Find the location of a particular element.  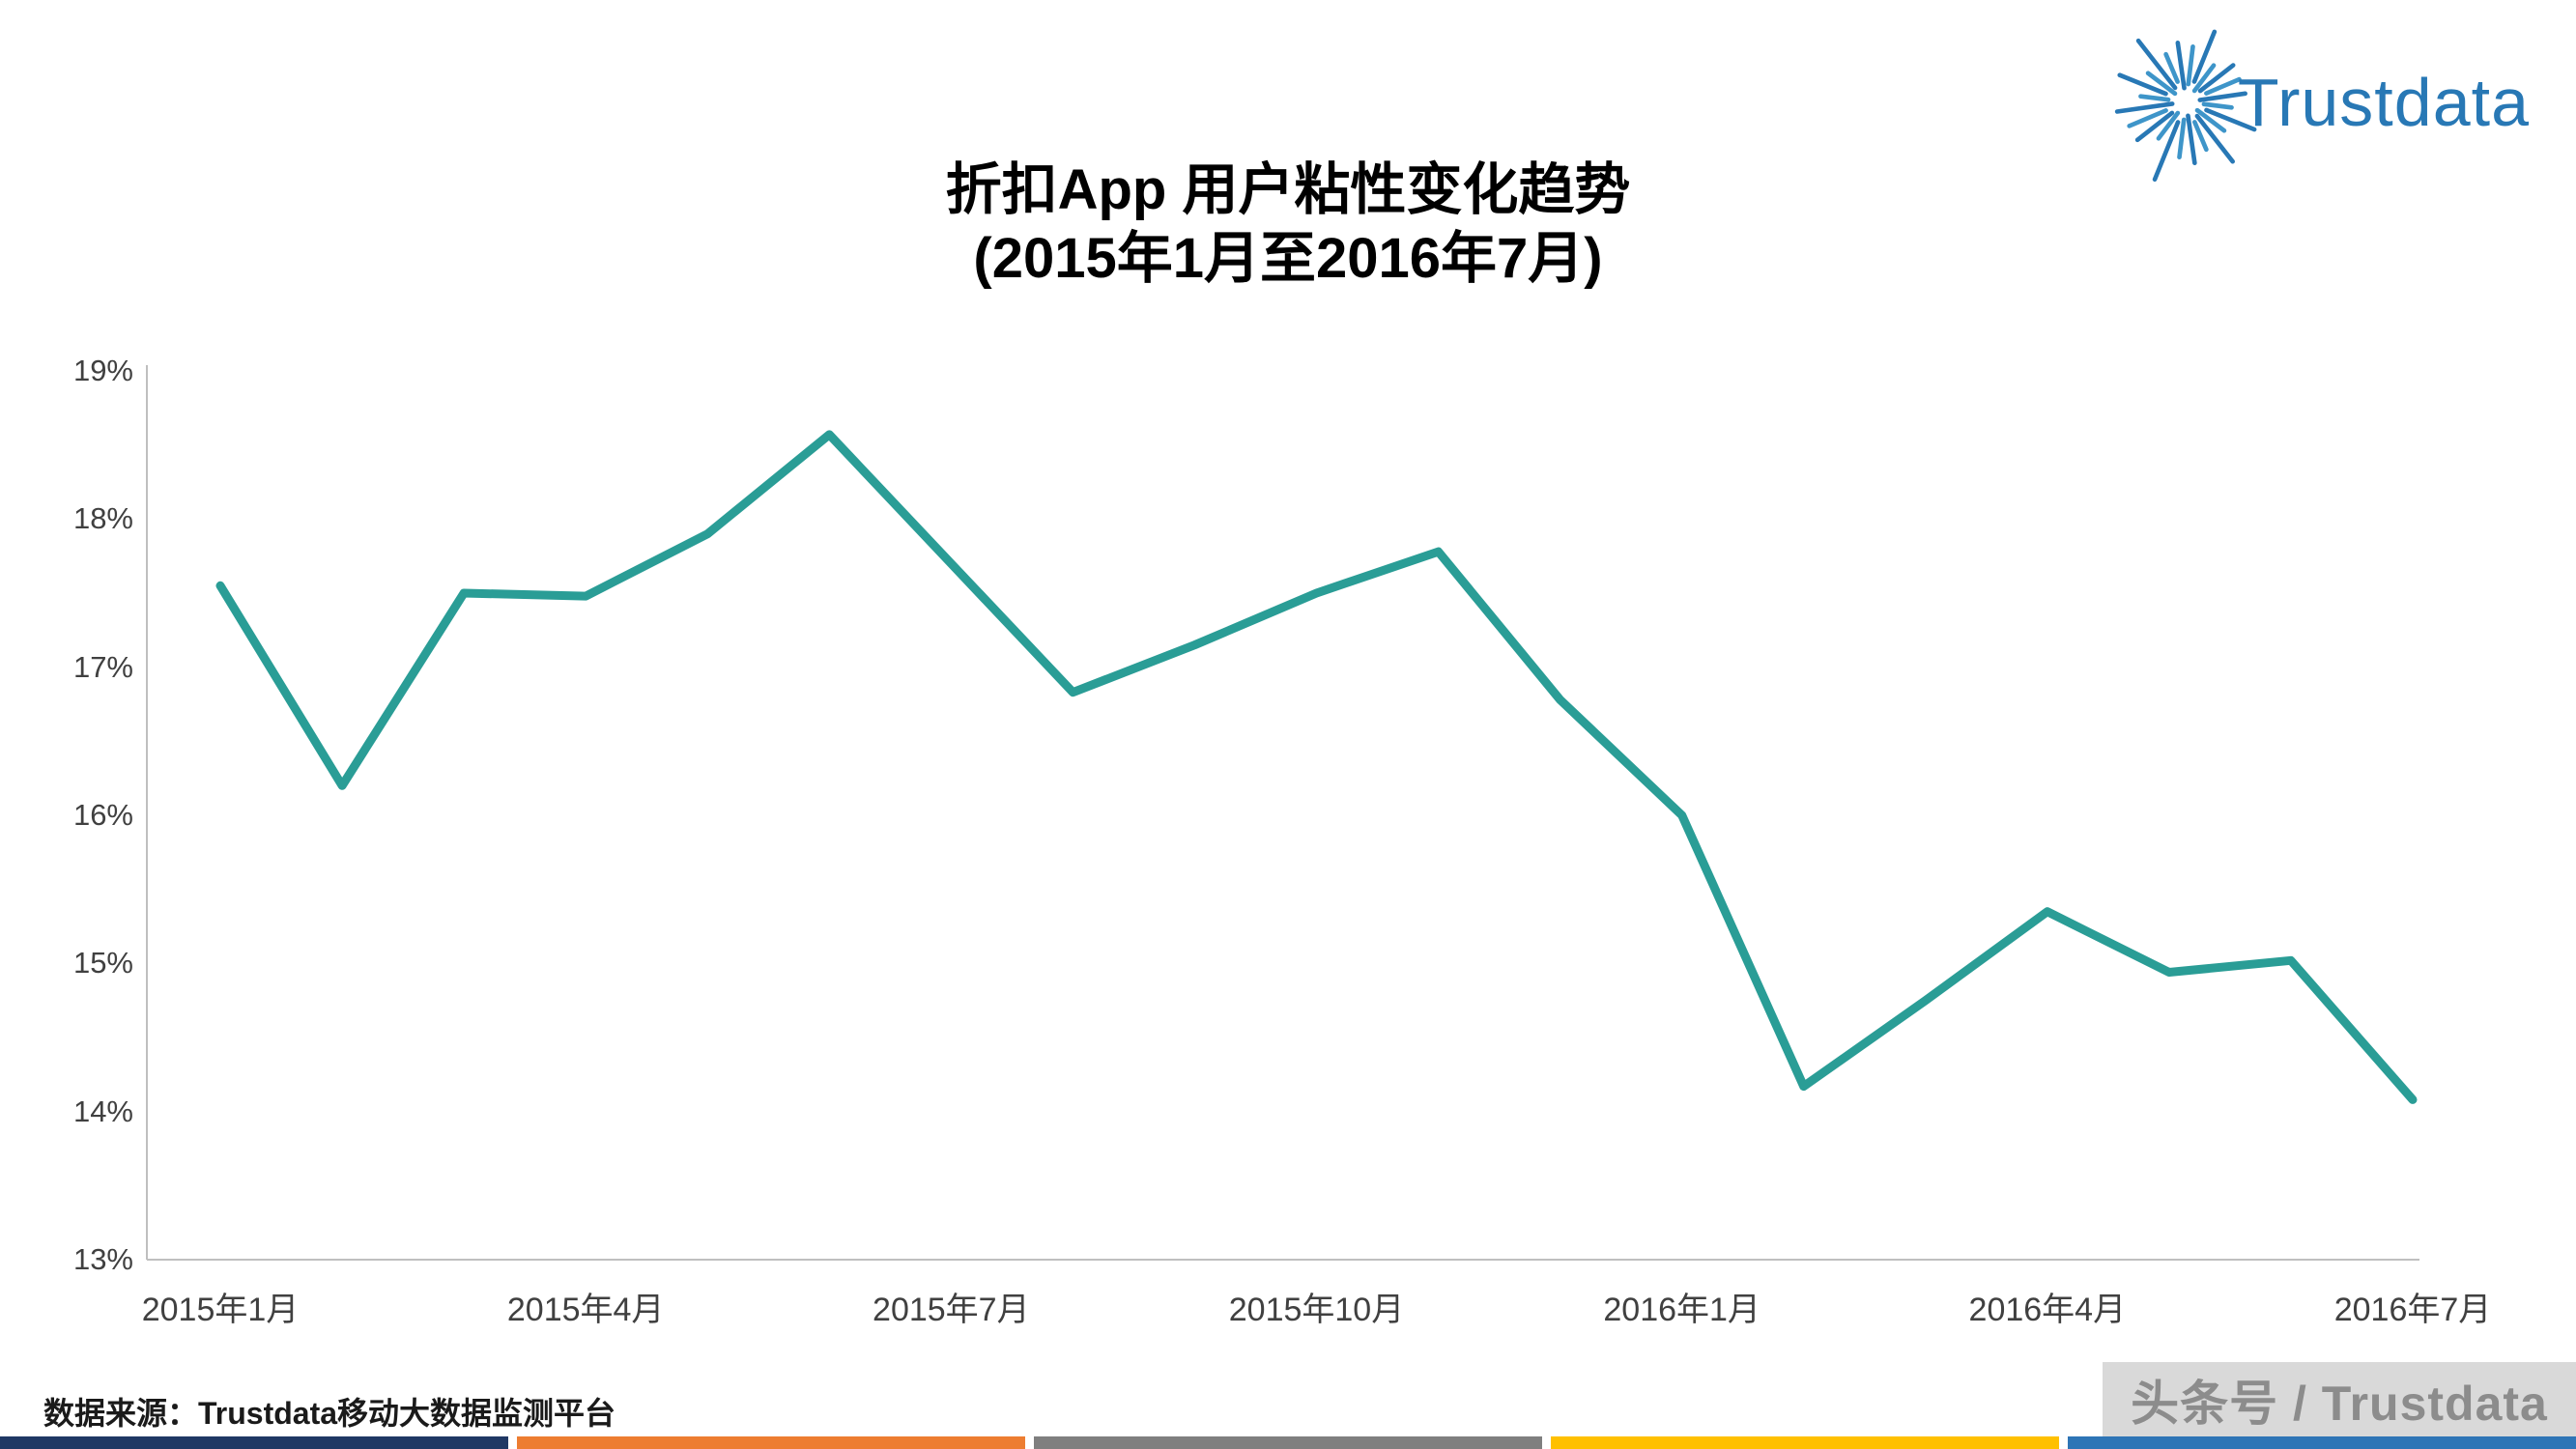

chart-title-line1: 折扣App 用户粘性变化趋势 is located at coordinates (1288, 189).